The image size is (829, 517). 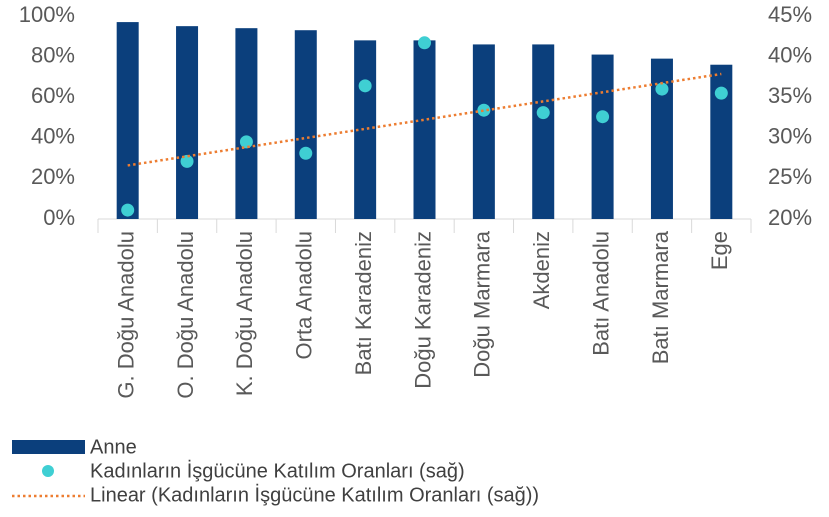 What do you see at coordinates (53, 95) in the screenshot?
I see `y-tick-label: 60%` at bounding box center [53, 95].